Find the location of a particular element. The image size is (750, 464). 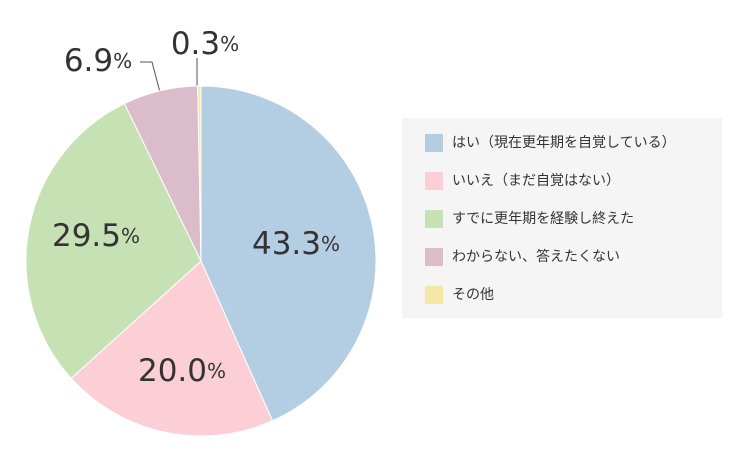

value-label: 43.3% is located at coordinates (296, 244).